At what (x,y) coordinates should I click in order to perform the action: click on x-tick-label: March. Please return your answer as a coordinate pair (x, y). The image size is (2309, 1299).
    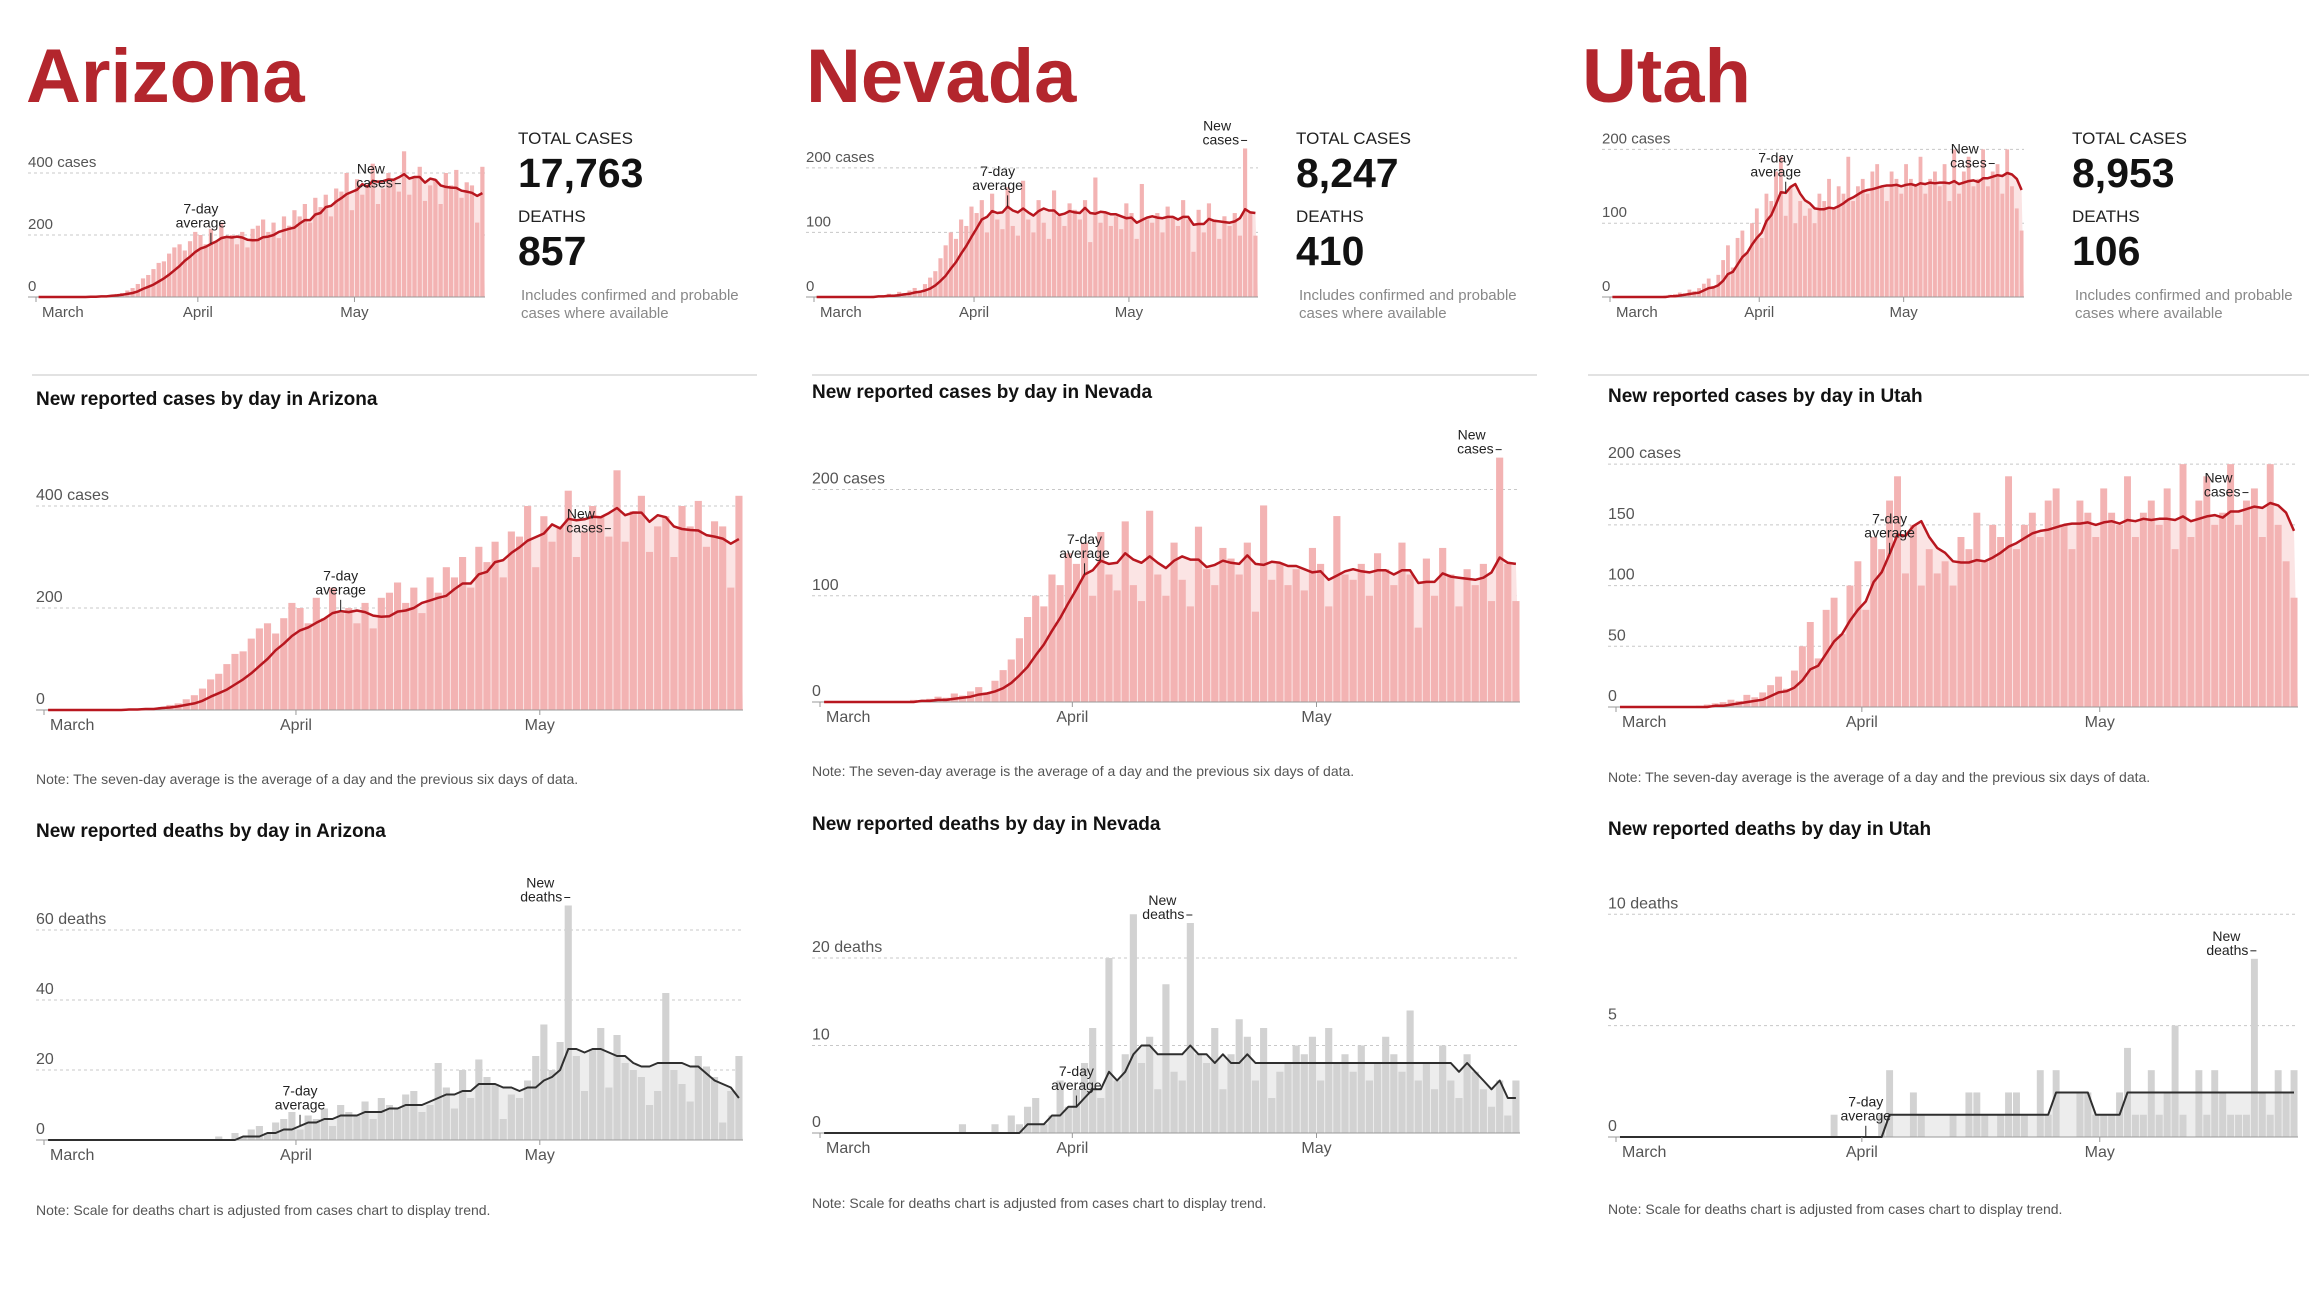
    Looking at the image, I should click on (841, 312).